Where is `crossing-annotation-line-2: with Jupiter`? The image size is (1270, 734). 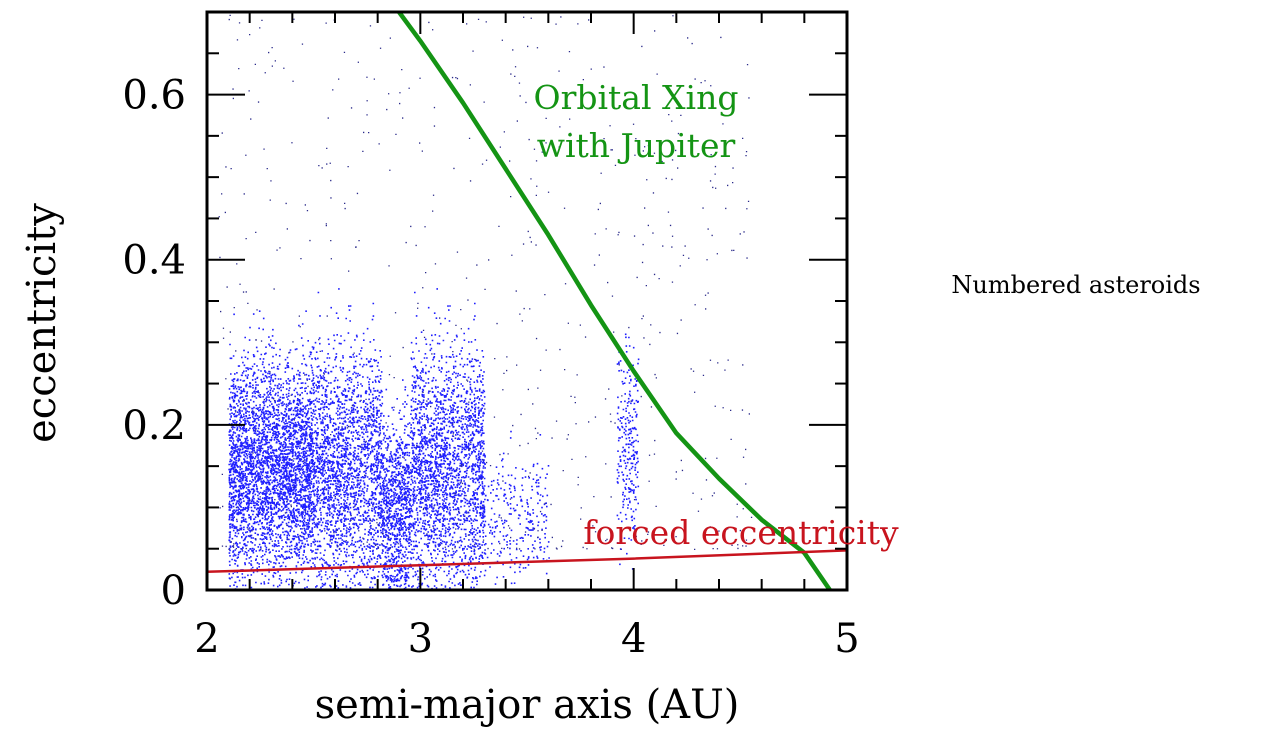
crossing-annotation-line-2: with Jupiter is located at coordinates (636, 145).